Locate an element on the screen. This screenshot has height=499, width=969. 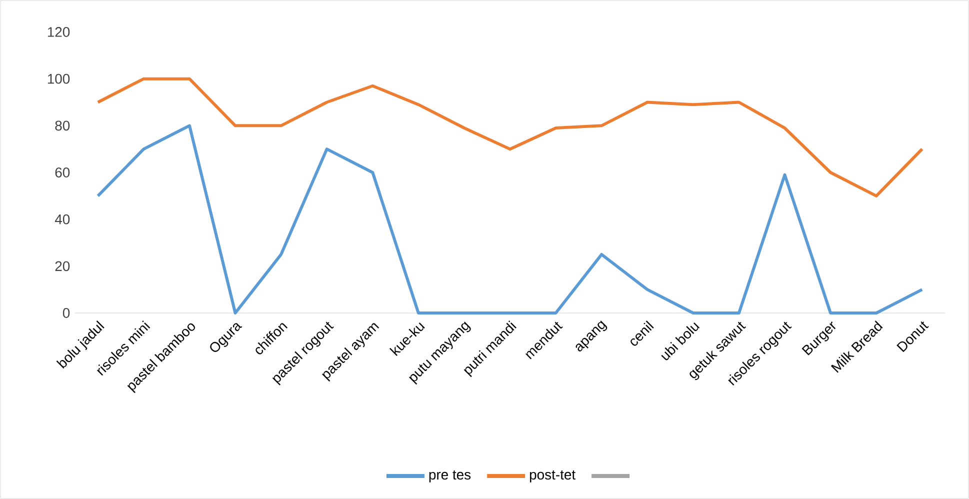
legend-label: pre tes is located at coordinates (450, 476).